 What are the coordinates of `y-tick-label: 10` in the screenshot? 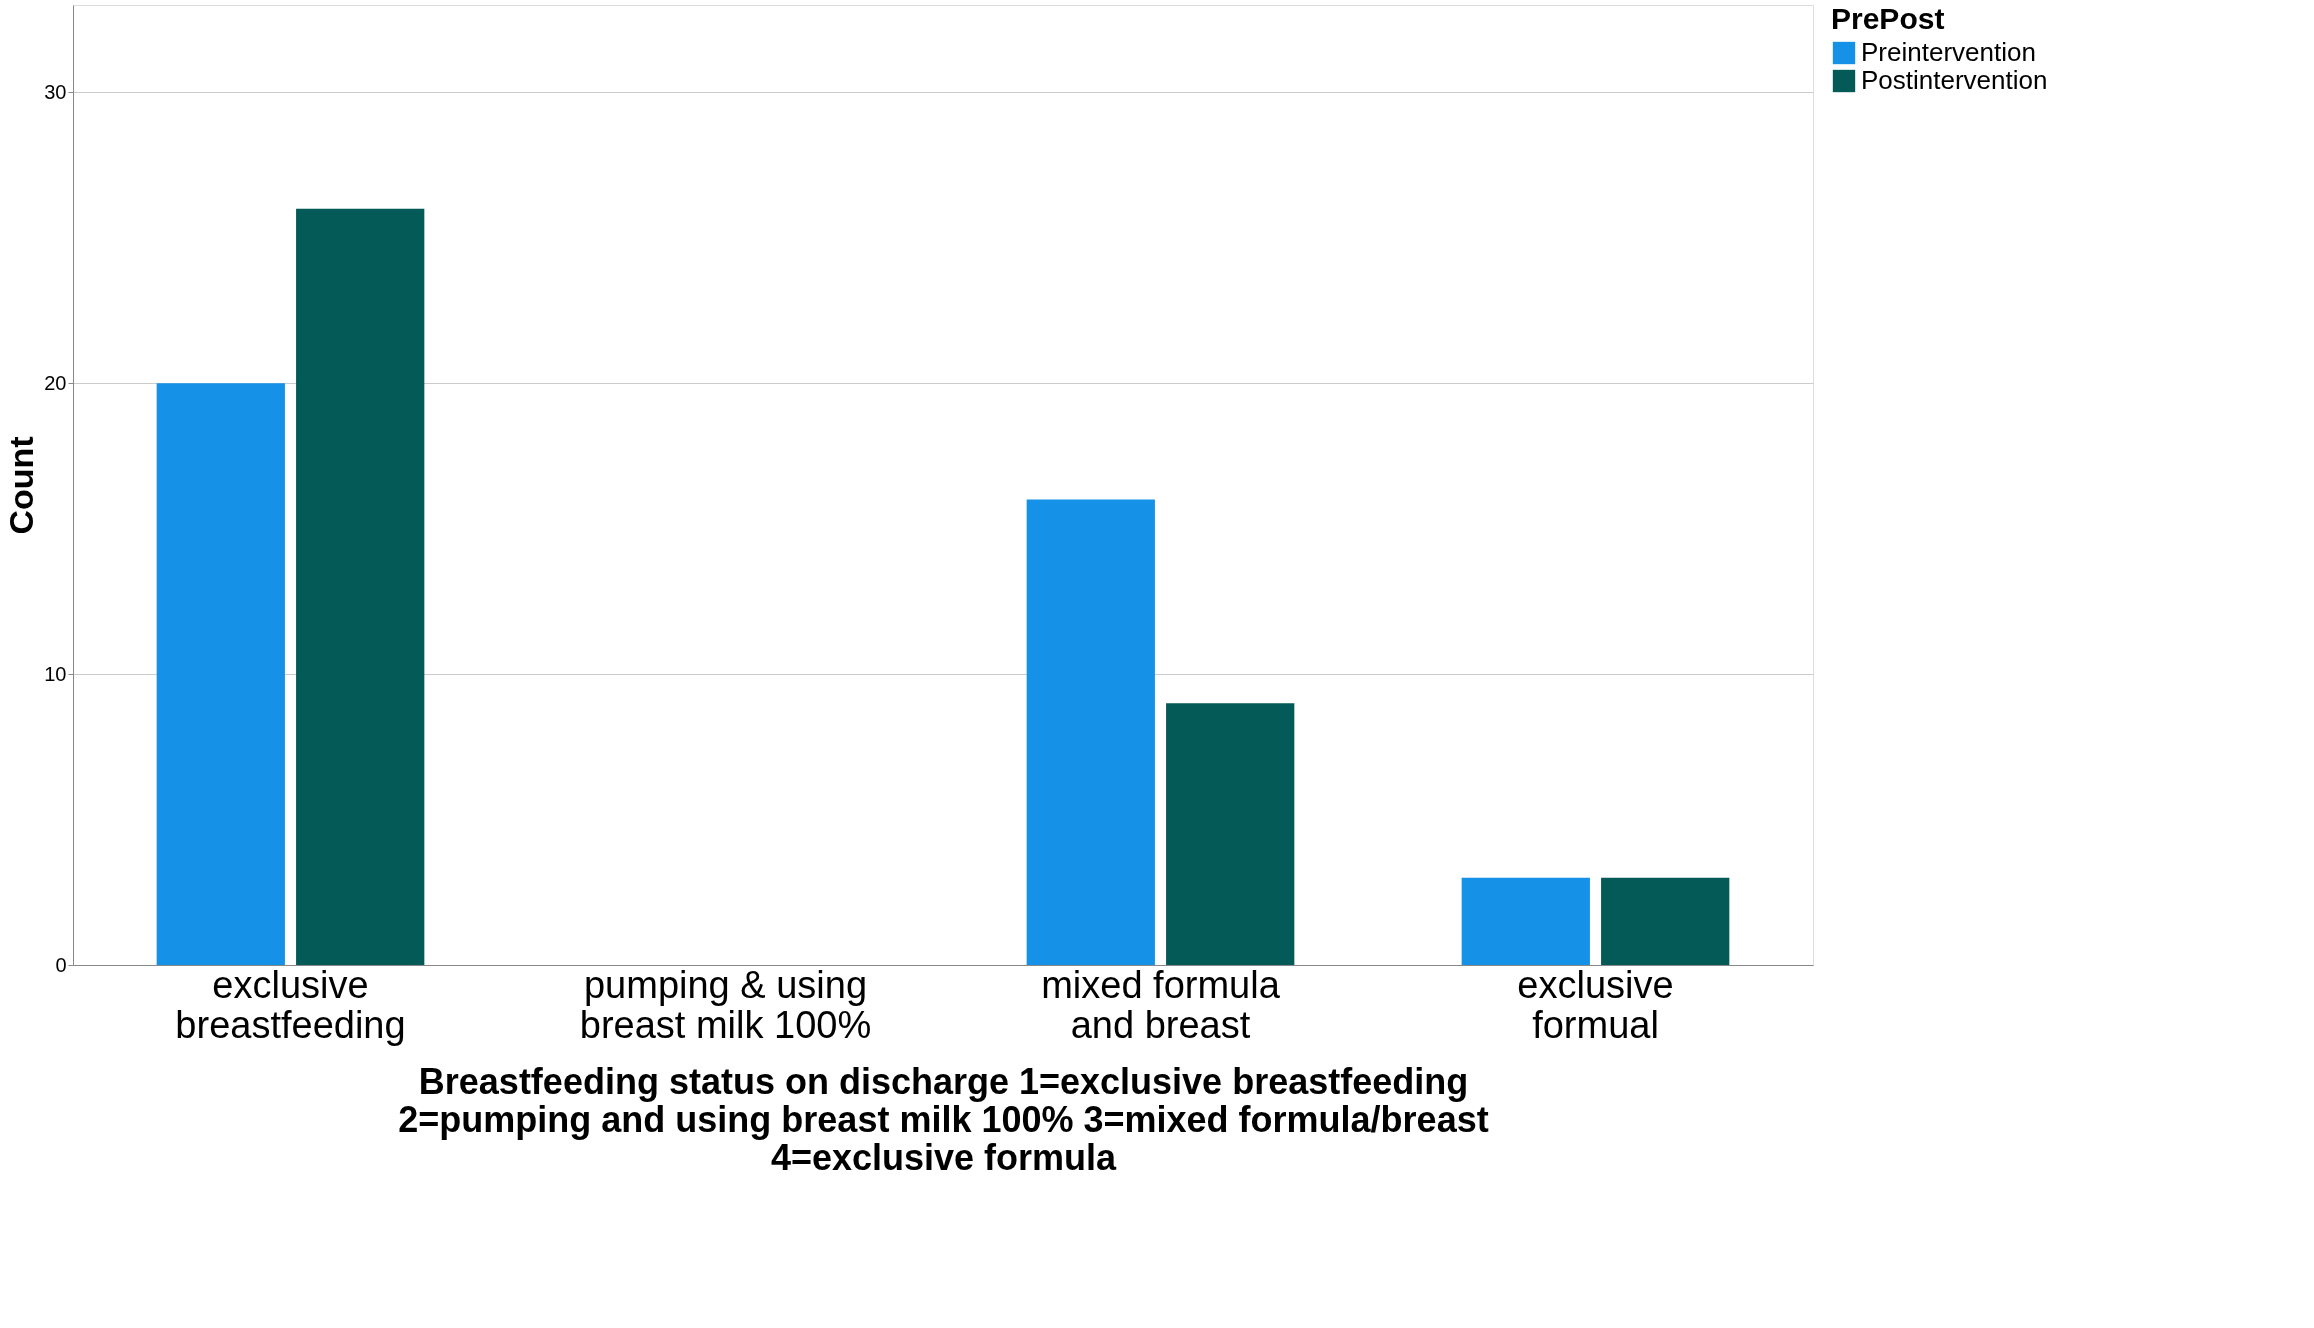 It's located at (55, 673).